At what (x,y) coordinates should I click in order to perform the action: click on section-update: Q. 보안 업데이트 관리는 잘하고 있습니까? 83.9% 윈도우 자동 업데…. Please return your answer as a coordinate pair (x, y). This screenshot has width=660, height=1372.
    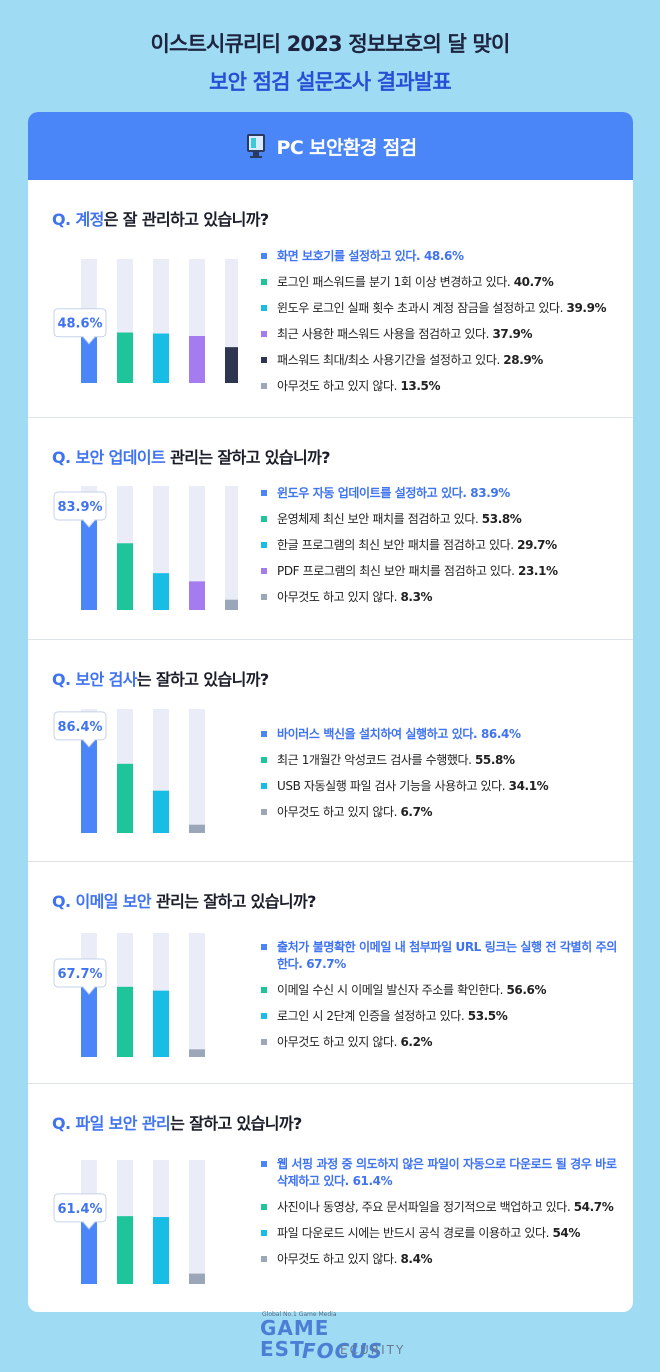
    Looking at the image, I should click on (330, 529).